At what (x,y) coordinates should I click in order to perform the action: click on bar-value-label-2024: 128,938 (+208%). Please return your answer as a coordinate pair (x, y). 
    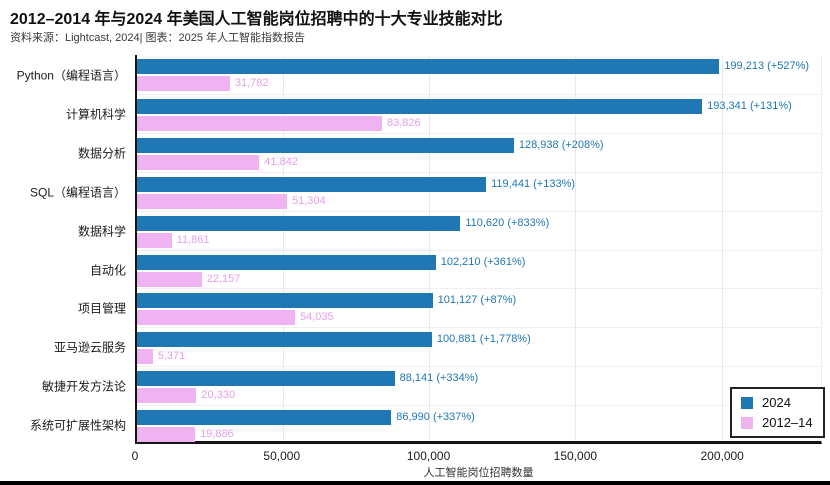
    Looking at the image, I should click on (561, 144).